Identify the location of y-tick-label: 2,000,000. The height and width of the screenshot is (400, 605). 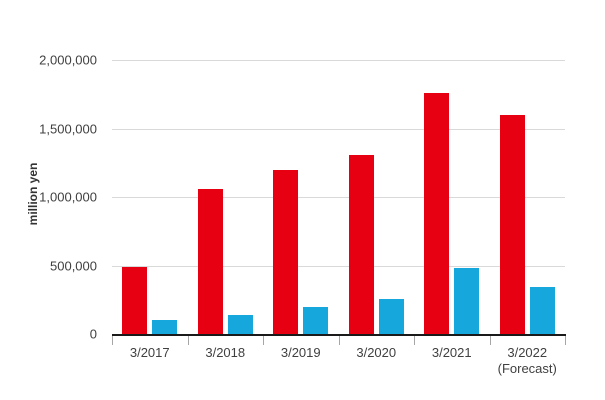
(68, 60).